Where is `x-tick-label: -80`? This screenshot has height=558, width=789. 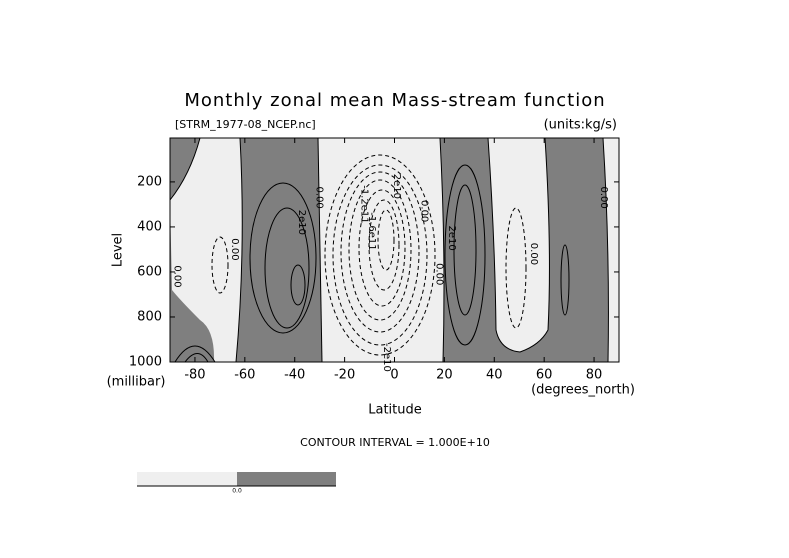 x-tick-label: -80 is located at coordinates (194, 375).